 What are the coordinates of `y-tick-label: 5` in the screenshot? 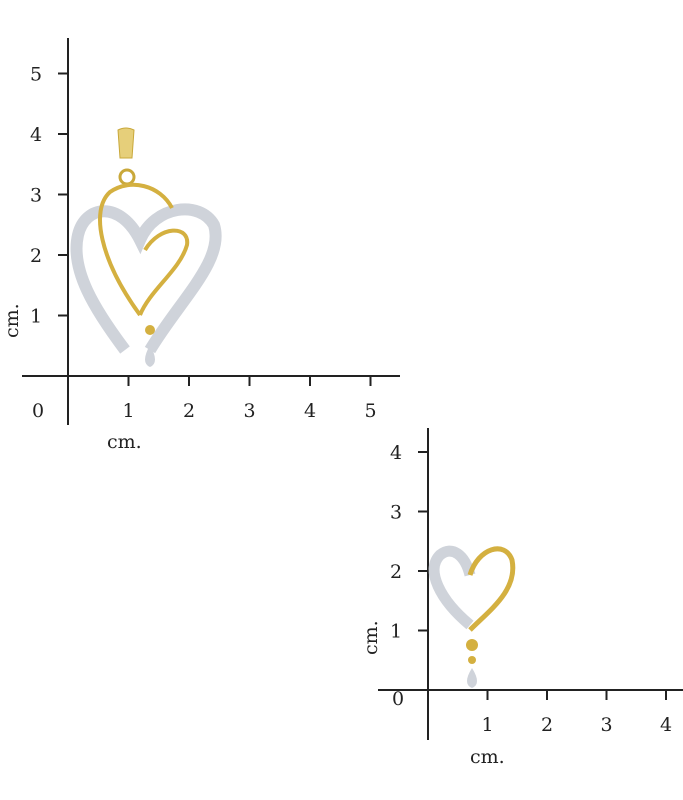 It's located at (36, 75).